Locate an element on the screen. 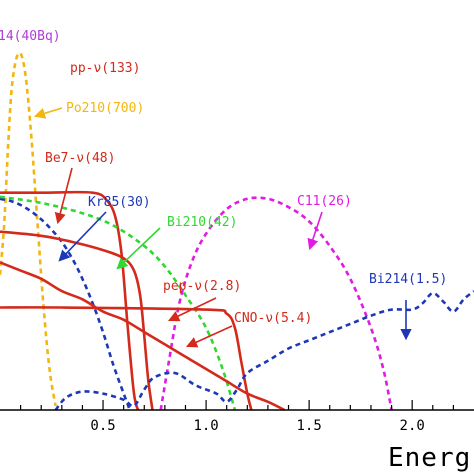 The image size is (474, 474). label-bi210-42: Bi210(42) is located at coordinates (202, 222).